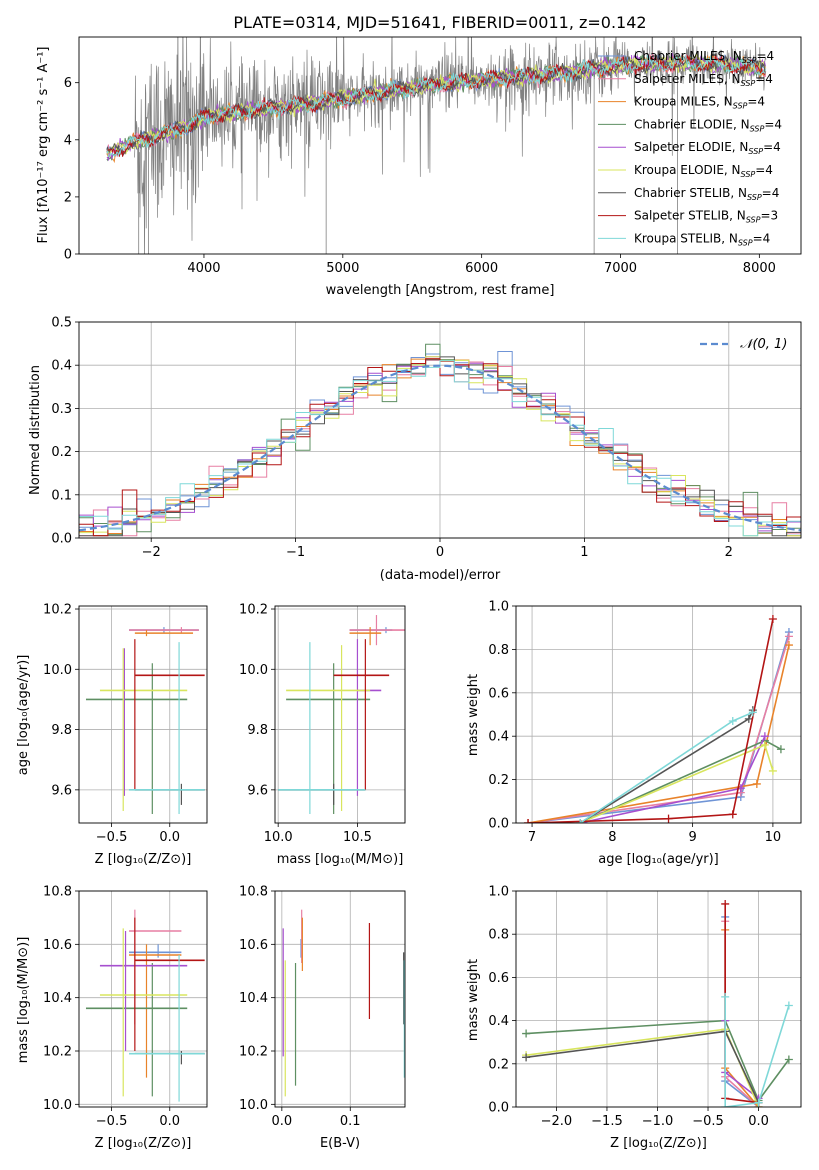 This screenshot has width=819, height=1170. What do you see at coordinates (278, 837) in the screenshot?
I see `x-tick-label: 10.0` at bounding box center [278, 837].